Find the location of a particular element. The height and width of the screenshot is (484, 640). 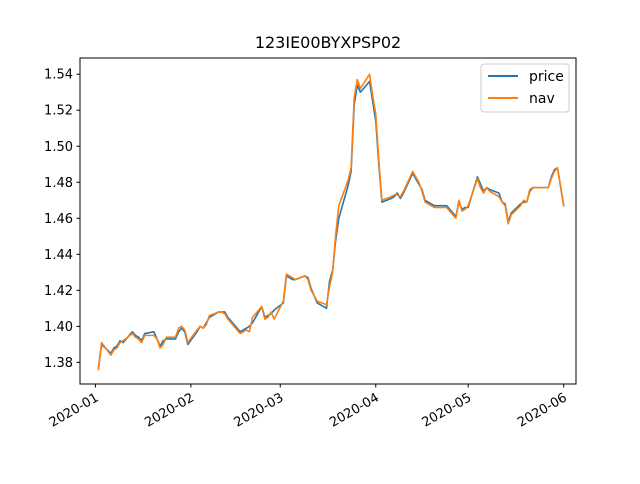

legend: price nav is located at coordinates (525, 88).